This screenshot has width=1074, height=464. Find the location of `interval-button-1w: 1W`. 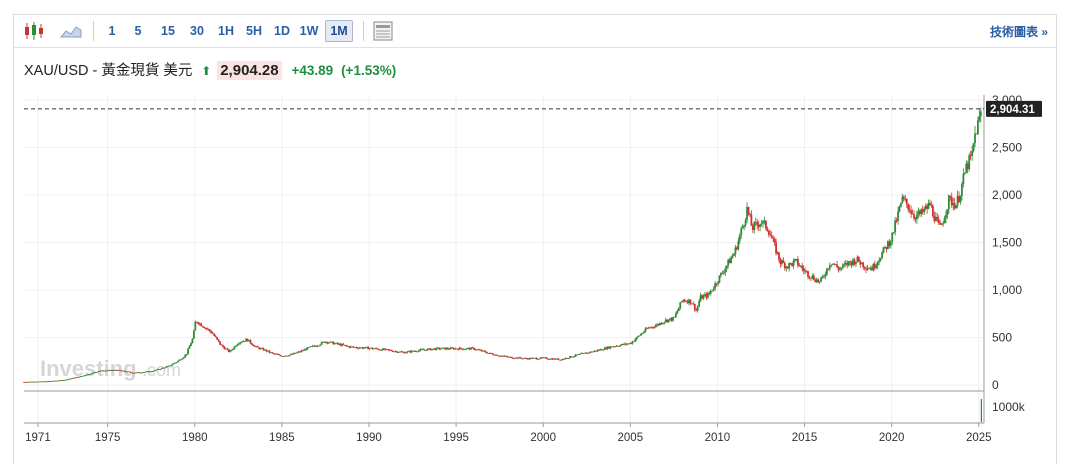

interval-button-1w: 1W is located at coordinates (309, 31).